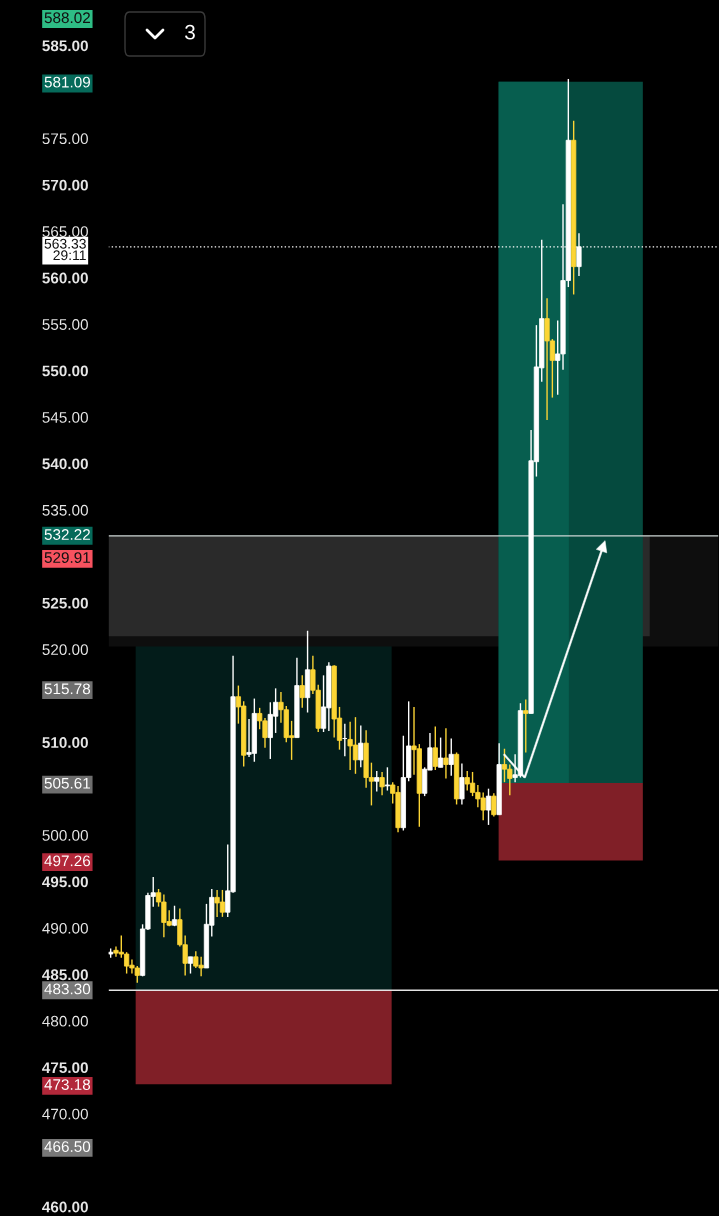 The image size is (719, 1216). Describe the element at coordinates (65, 249) in the screenshot. I see `ref-line-label: 563.33 29:11` at that location.